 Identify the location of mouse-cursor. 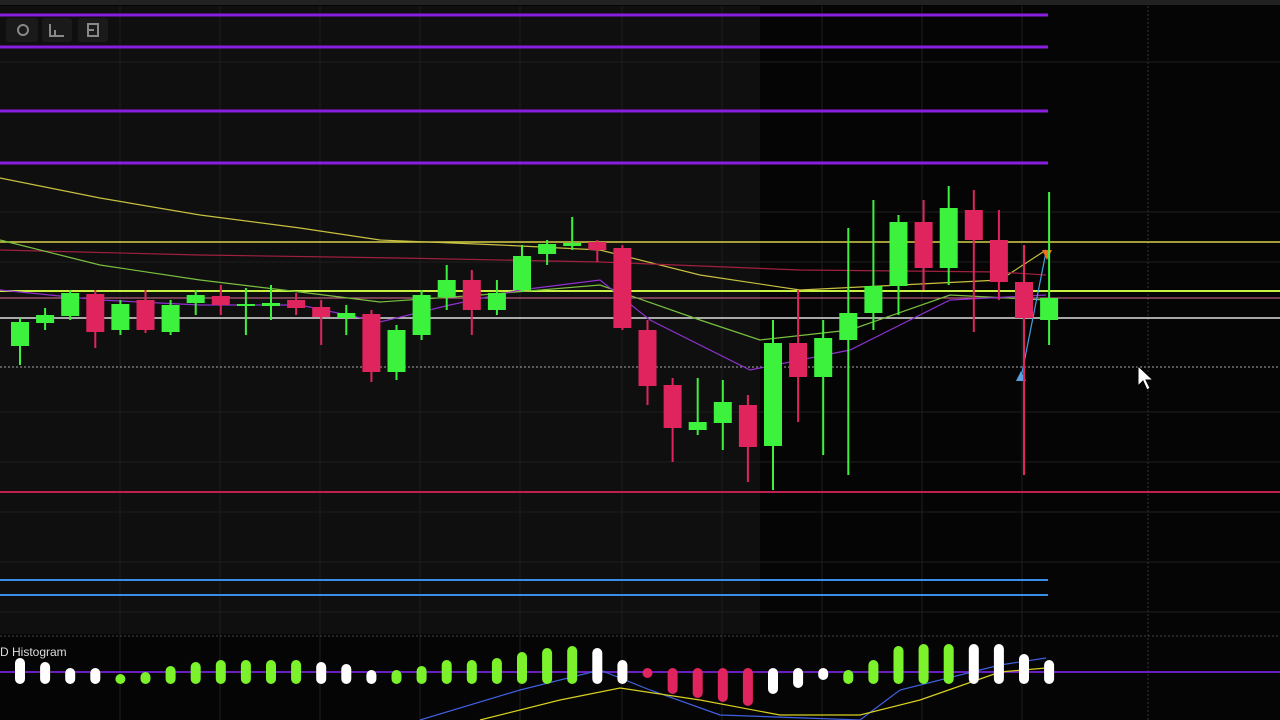
(1146, 377).